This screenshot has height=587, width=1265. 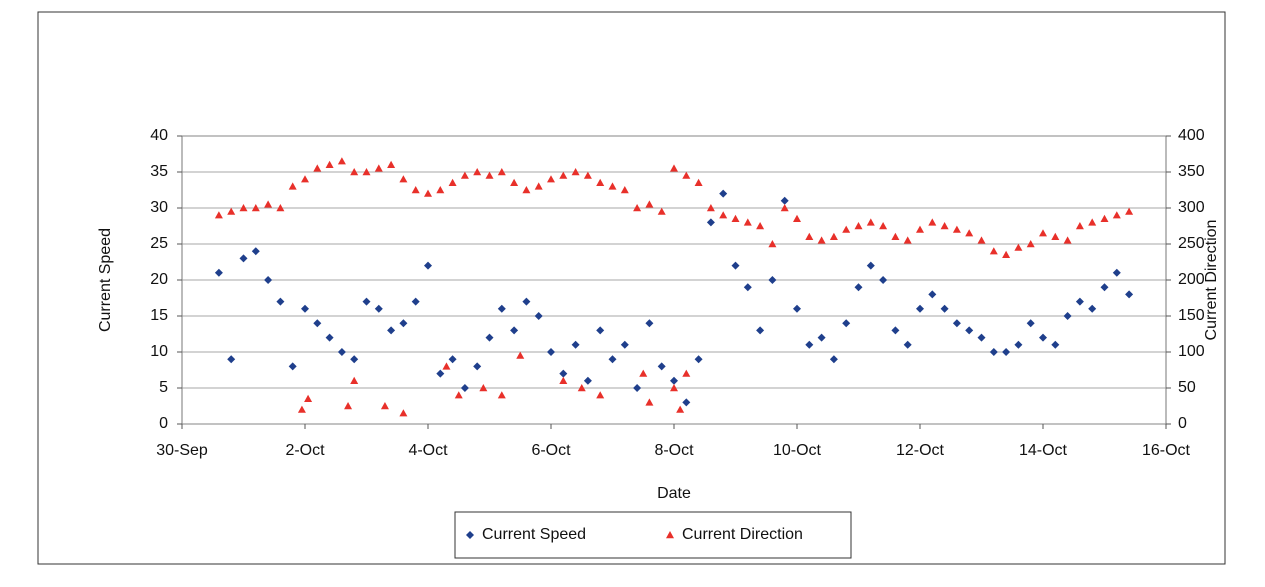 What do you see at coordinates (1191, 171) in the screenshot?
I see `y2-tick-label: 350` at bounding box center [1191, 171].